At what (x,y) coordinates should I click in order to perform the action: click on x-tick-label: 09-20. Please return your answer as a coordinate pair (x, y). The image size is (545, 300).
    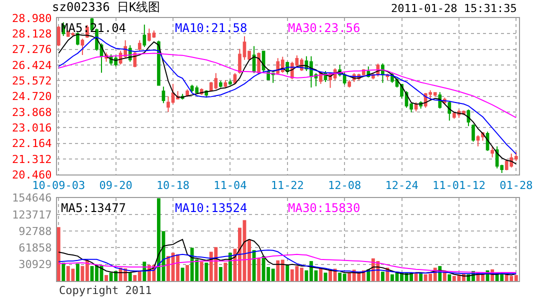
    Looking at the image, I should click on (115, 185).